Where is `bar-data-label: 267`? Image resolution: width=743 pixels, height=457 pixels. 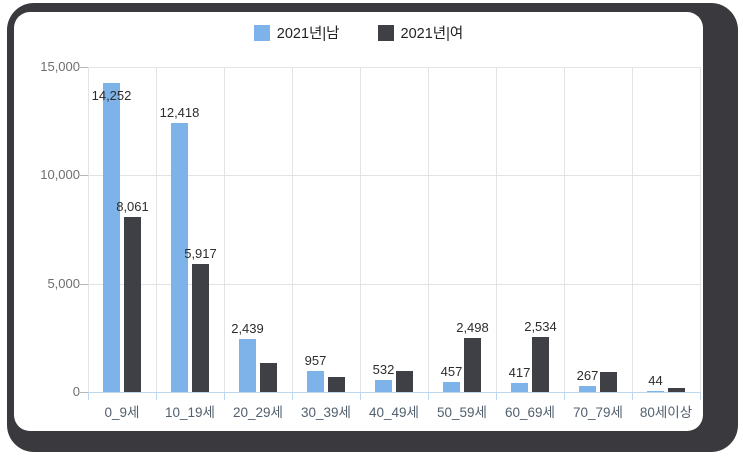 bar-data-label: 267 is located at coordinates (587, 375).